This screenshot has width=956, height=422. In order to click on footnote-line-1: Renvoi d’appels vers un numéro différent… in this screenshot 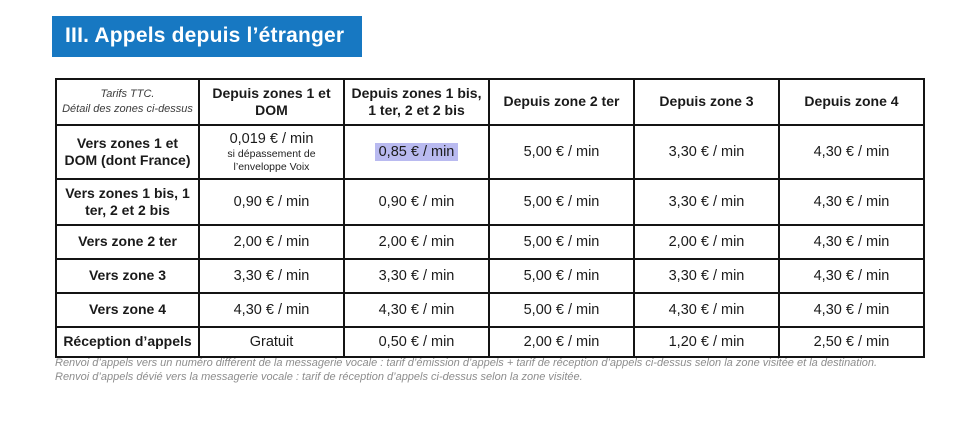, I will do `click(466, 363)`.